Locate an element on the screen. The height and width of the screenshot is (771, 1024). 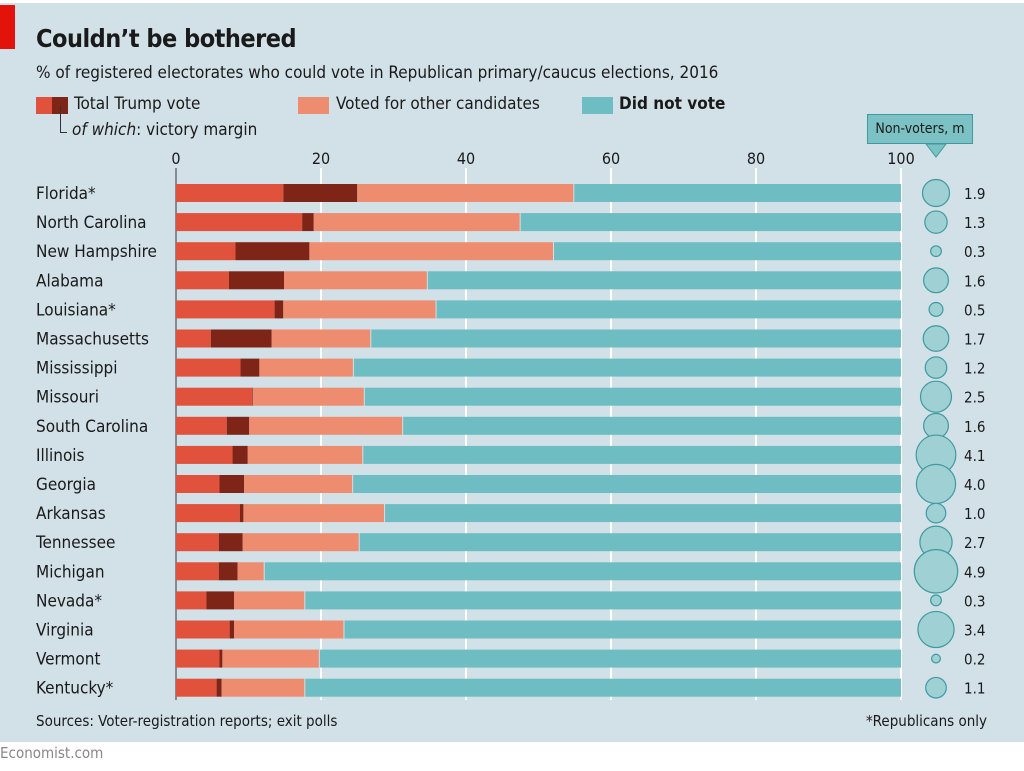
legend-swatch-trump is located at coordinates (44, 105).